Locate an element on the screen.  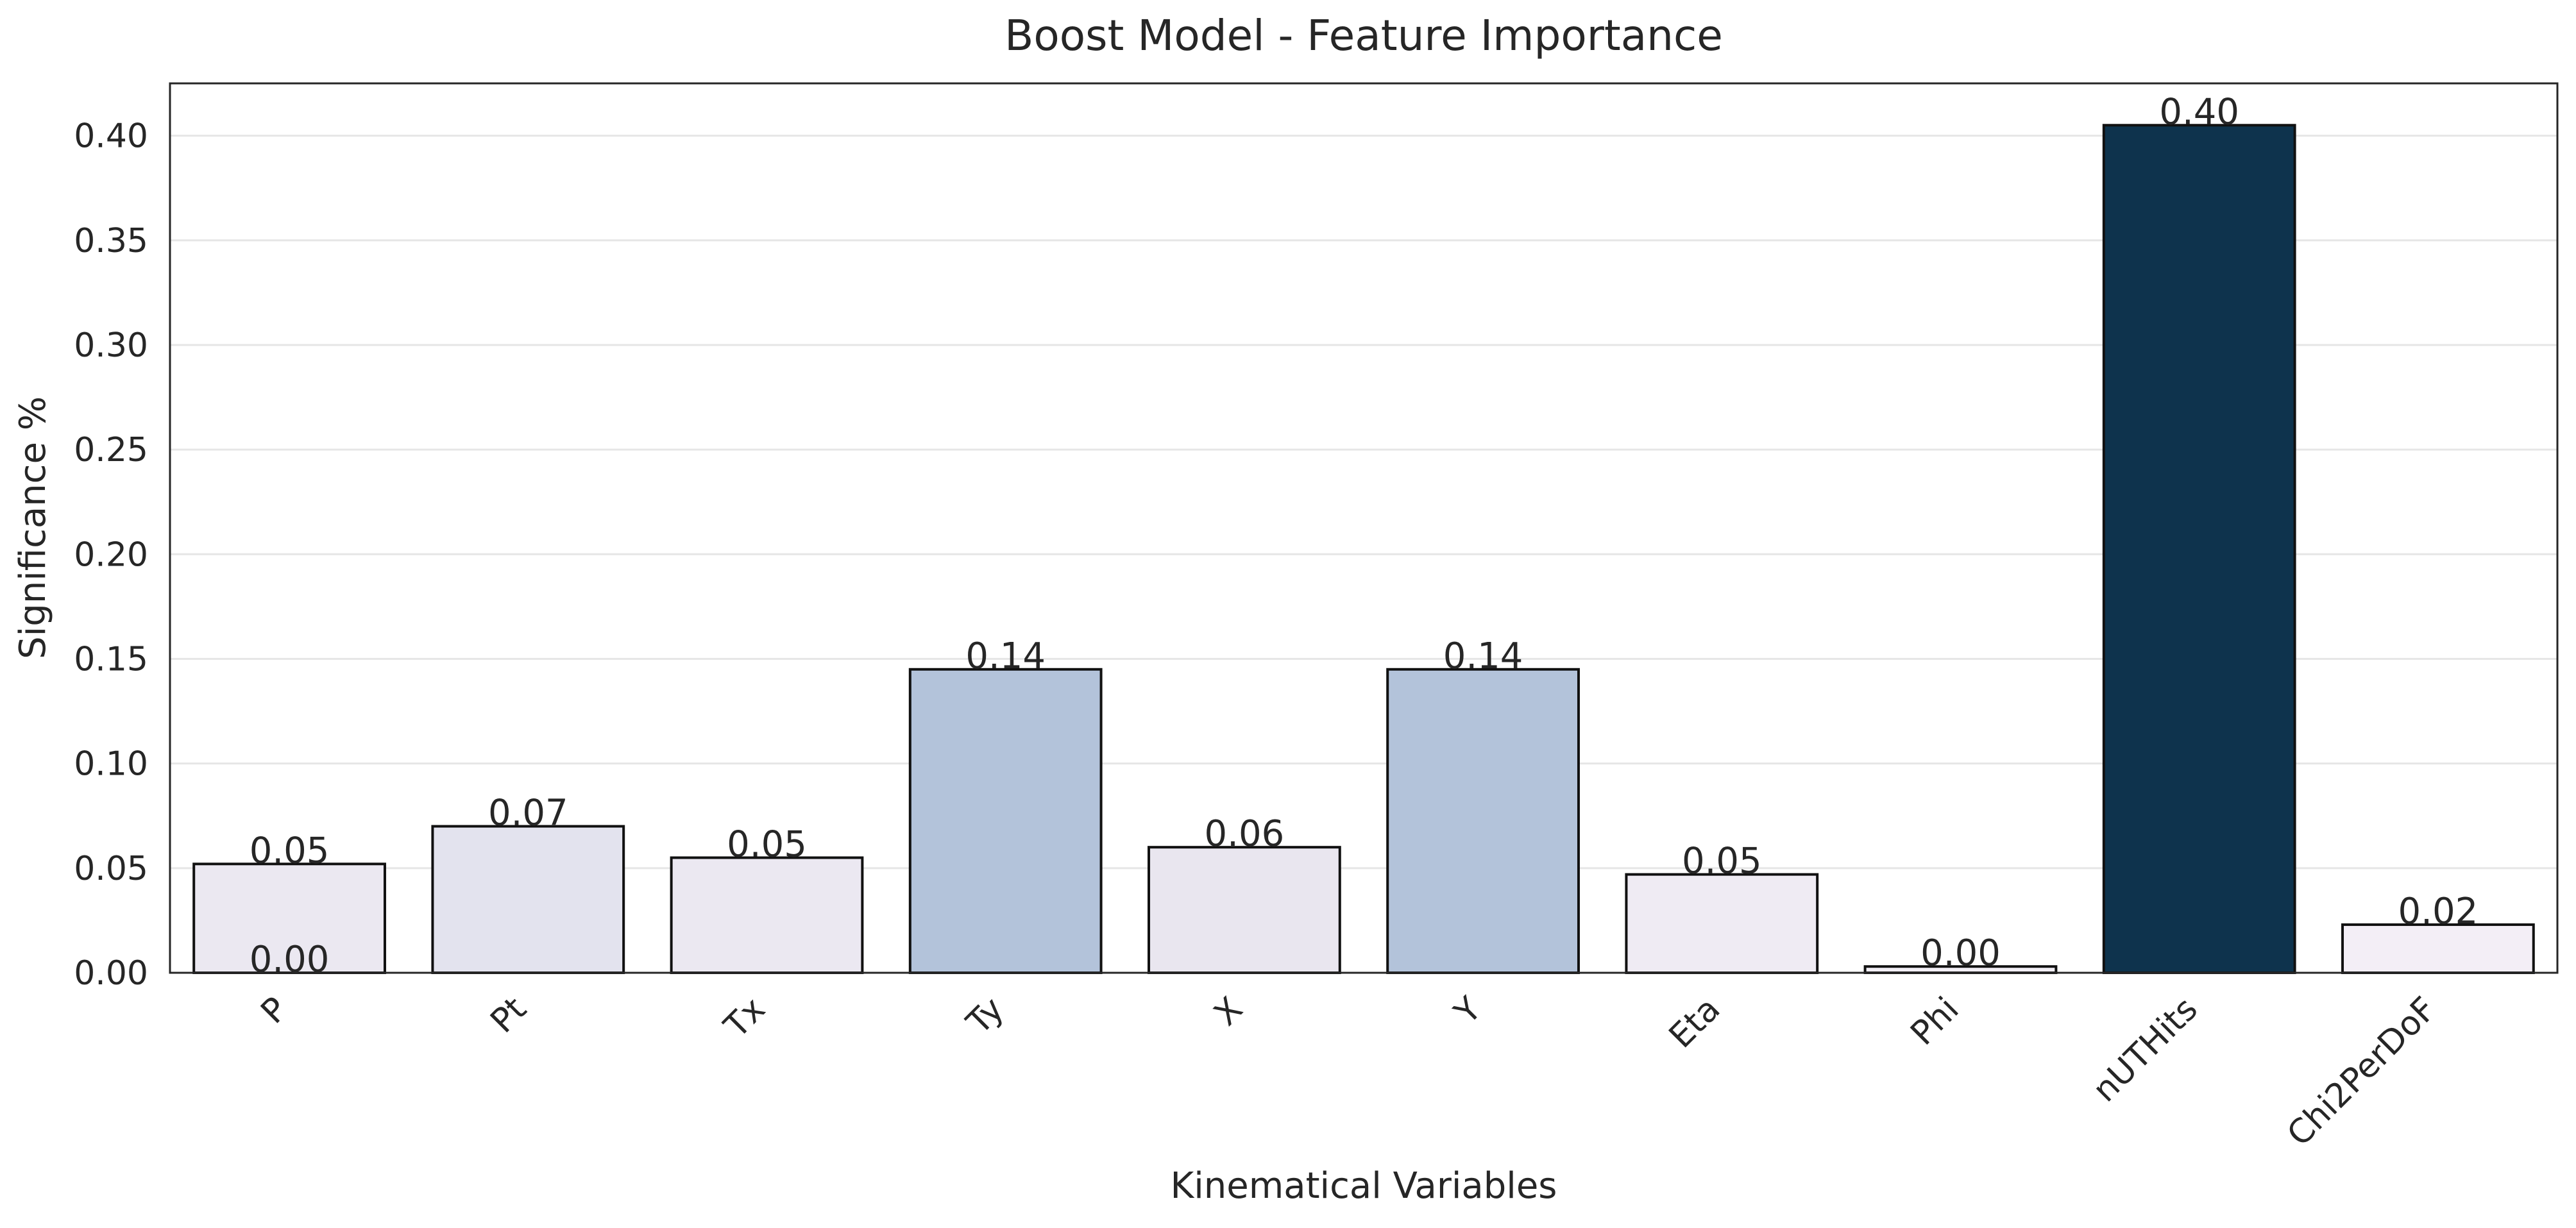
y-tick-label-0-20: 0.20 is located at coordinates (111, 554).